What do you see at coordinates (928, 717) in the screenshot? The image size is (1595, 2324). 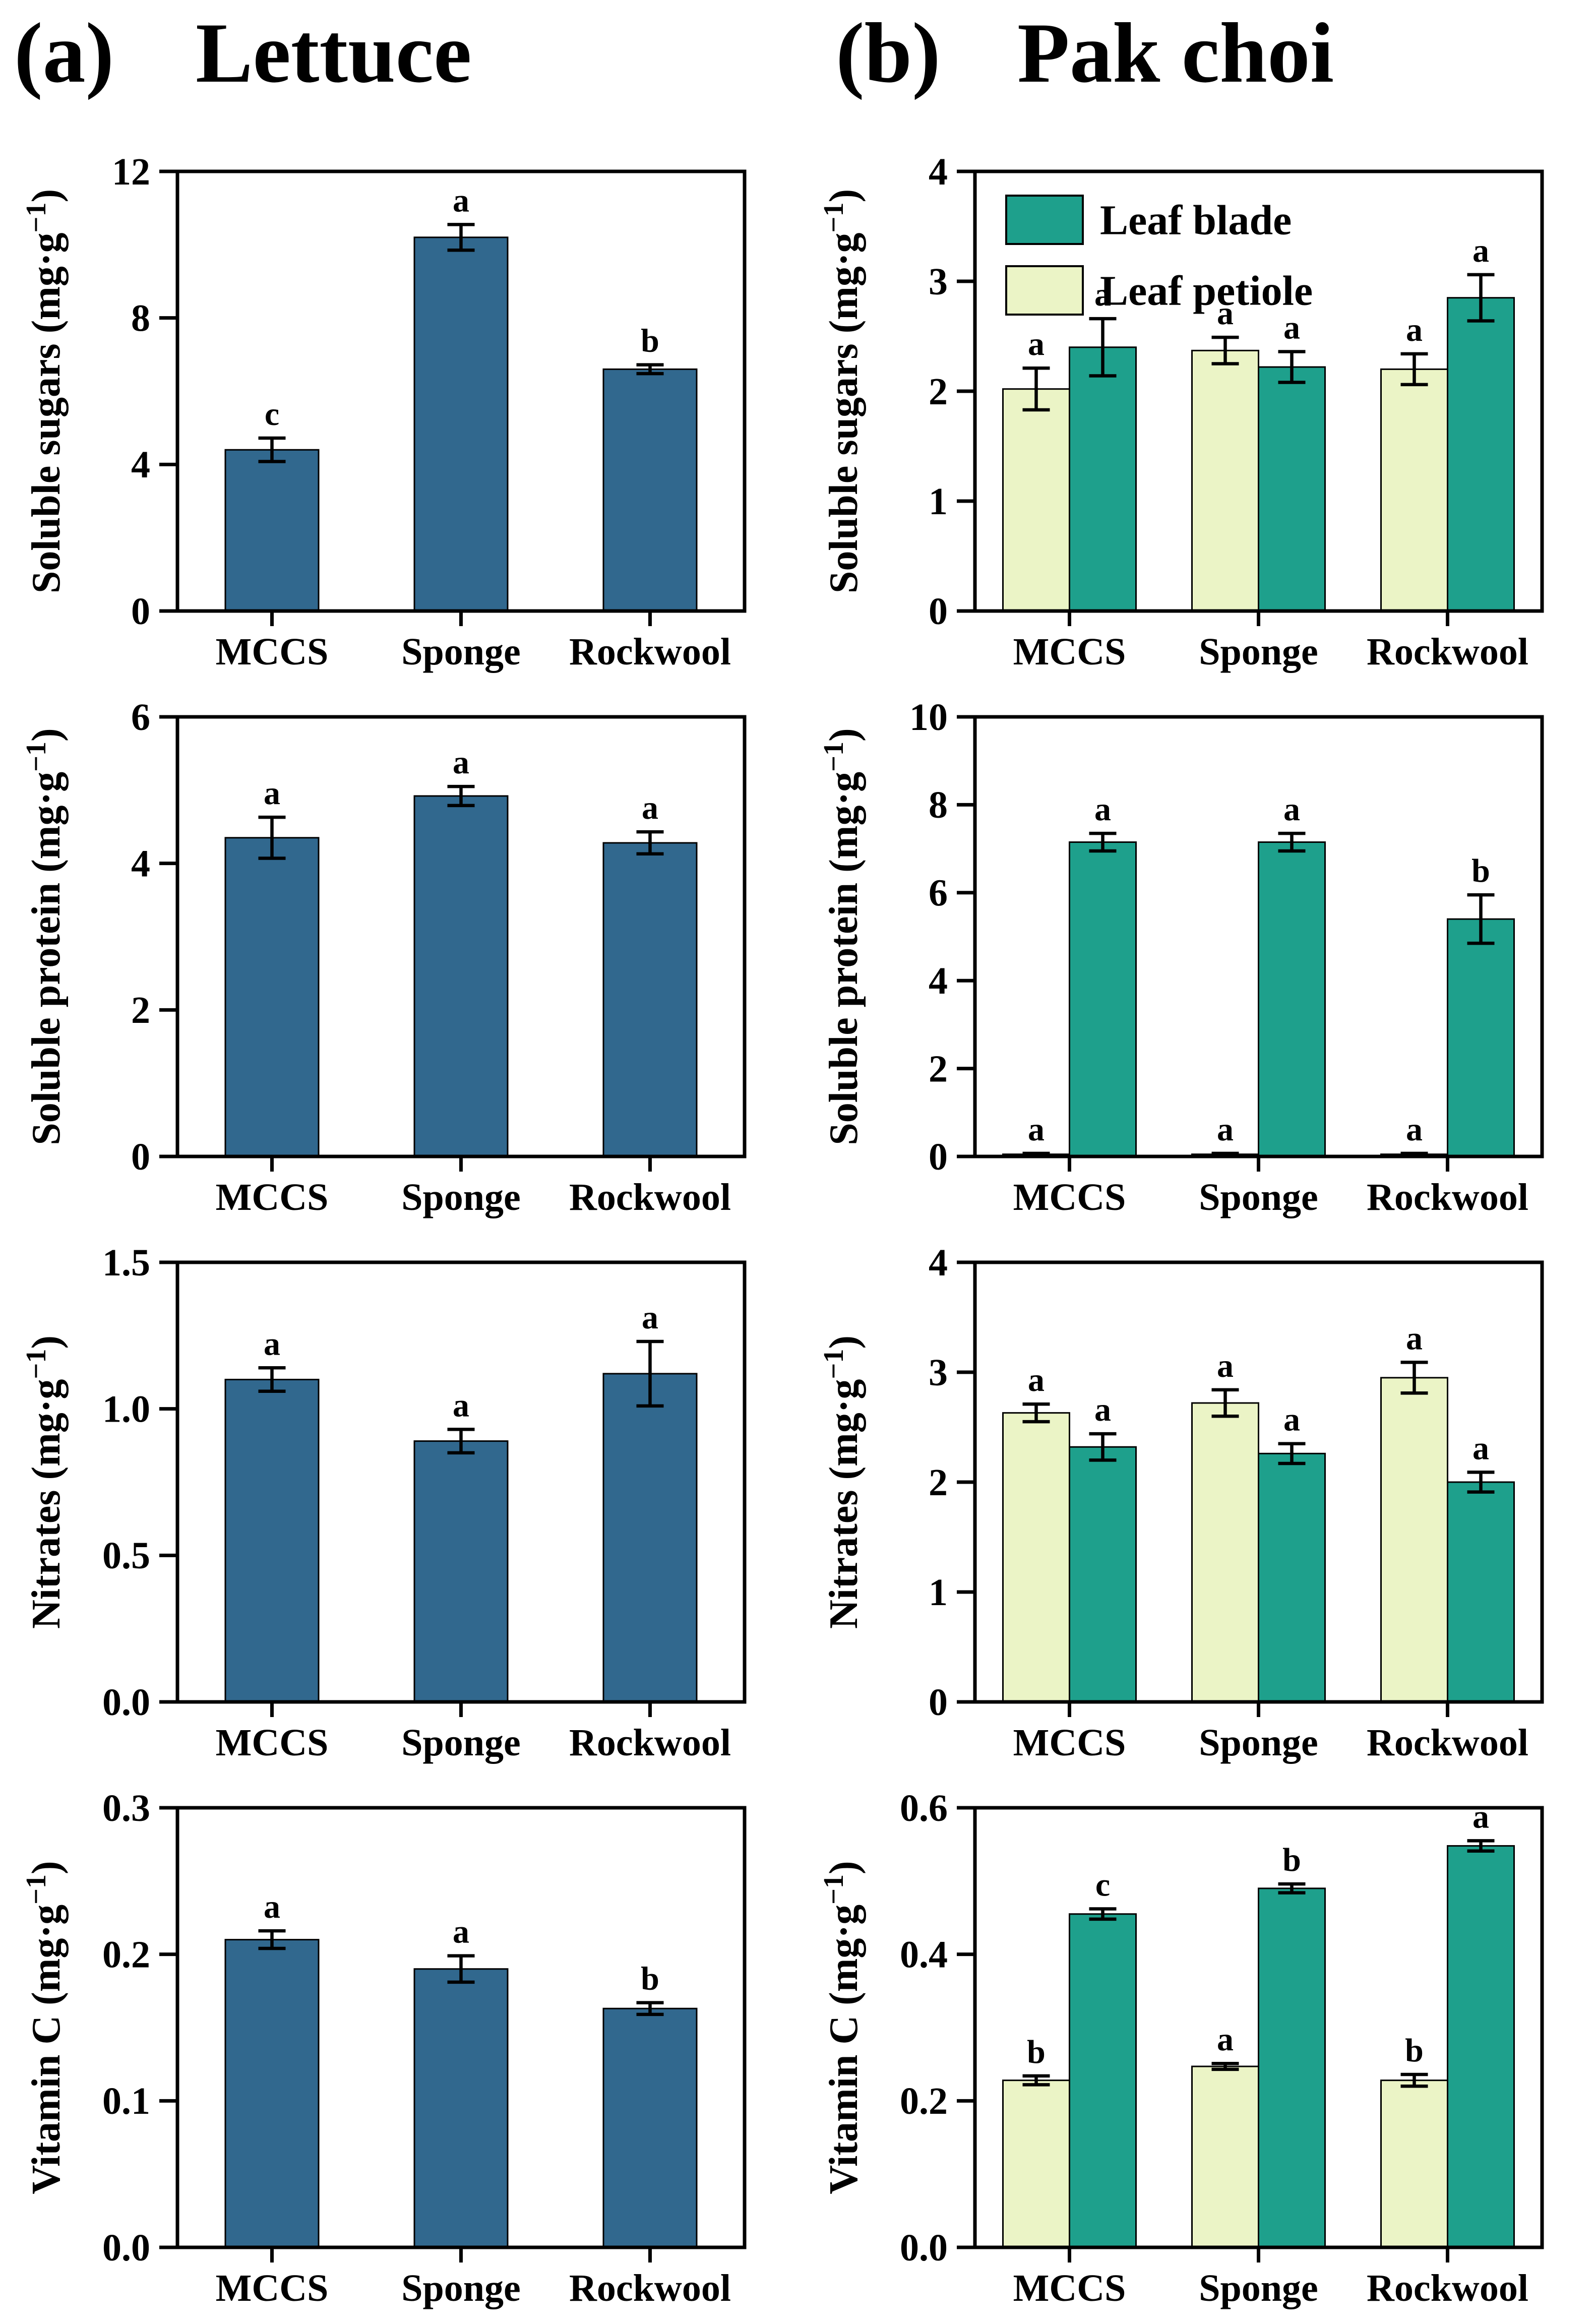 I see `y-tick-label: 10` at bounding box center [928, 717].